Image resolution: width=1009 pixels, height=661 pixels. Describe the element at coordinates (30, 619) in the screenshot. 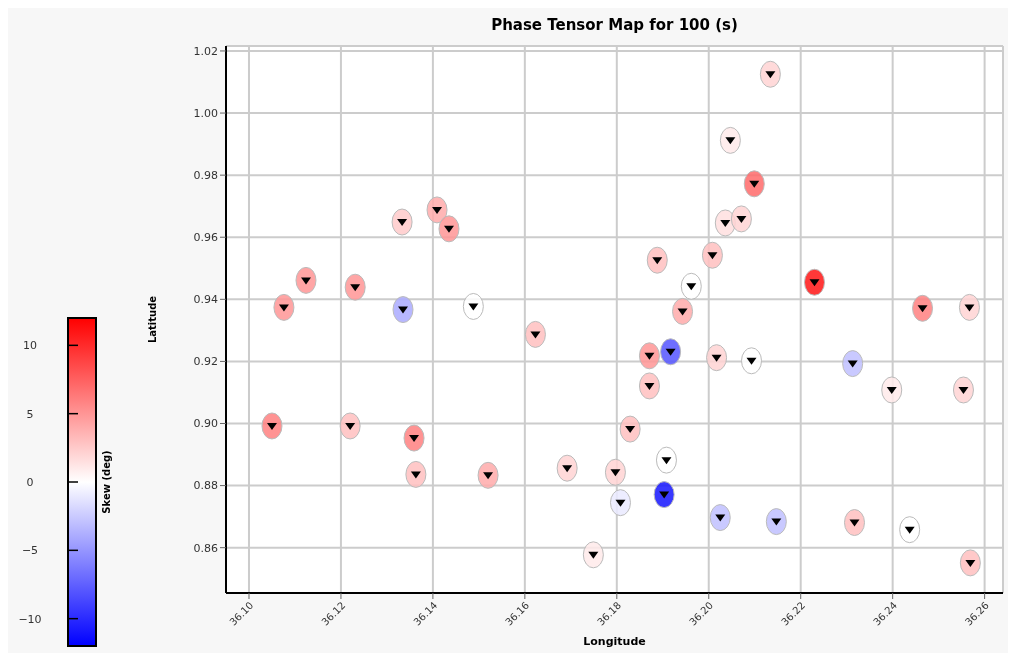

I see `color-bar-label: −10` at that location.